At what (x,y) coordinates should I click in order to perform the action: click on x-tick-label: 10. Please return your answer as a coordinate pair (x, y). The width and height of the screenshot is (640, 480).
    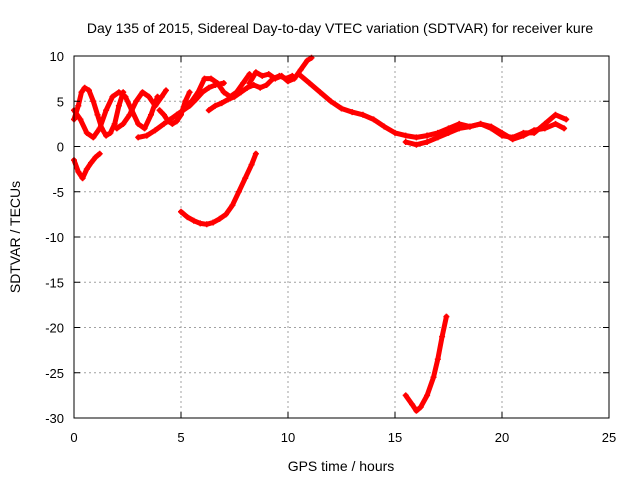
    Looking at the image, I should click on (288, 437).